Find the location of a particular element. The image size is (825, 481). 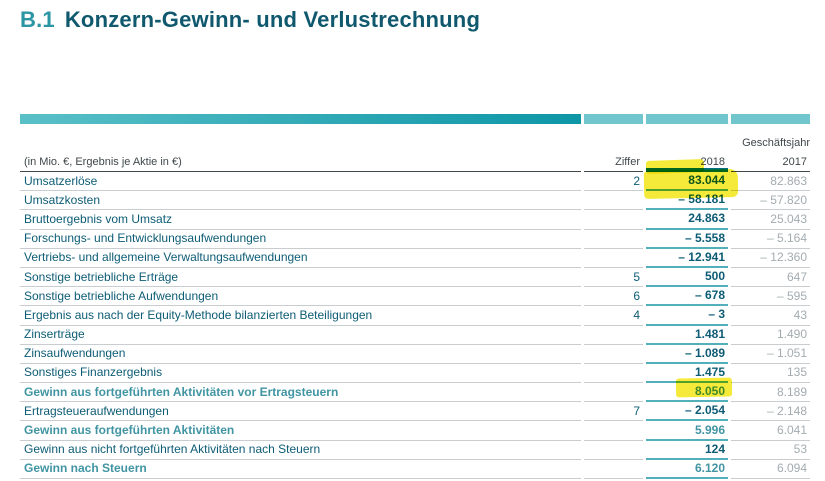

cell-value-2017: 8.189 is located at coordinates (770, 393).